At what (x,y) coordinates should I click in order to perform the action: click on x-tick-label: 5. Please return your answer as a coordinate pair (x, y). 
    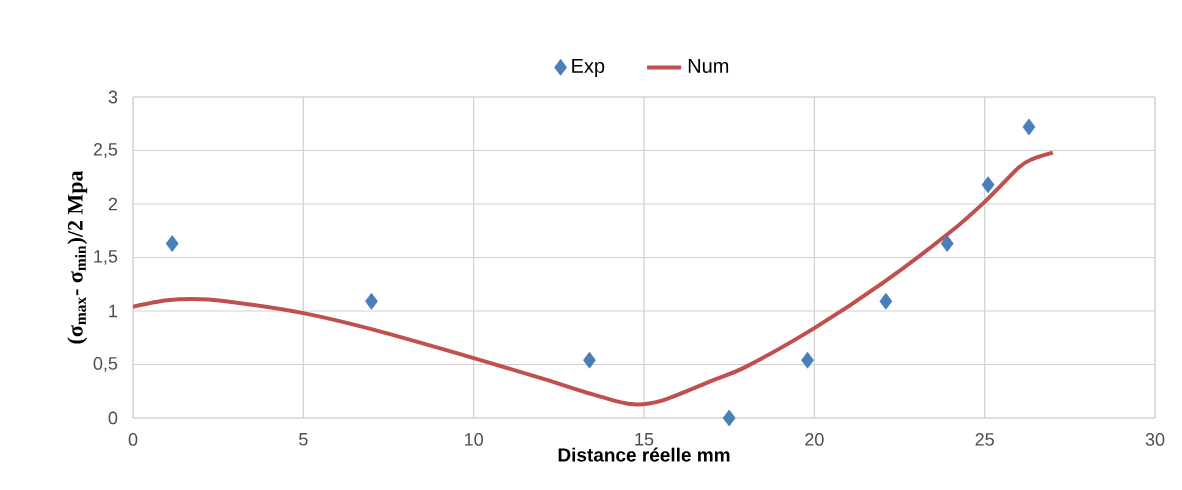
    Looking at the image, I should click on (303, 439).